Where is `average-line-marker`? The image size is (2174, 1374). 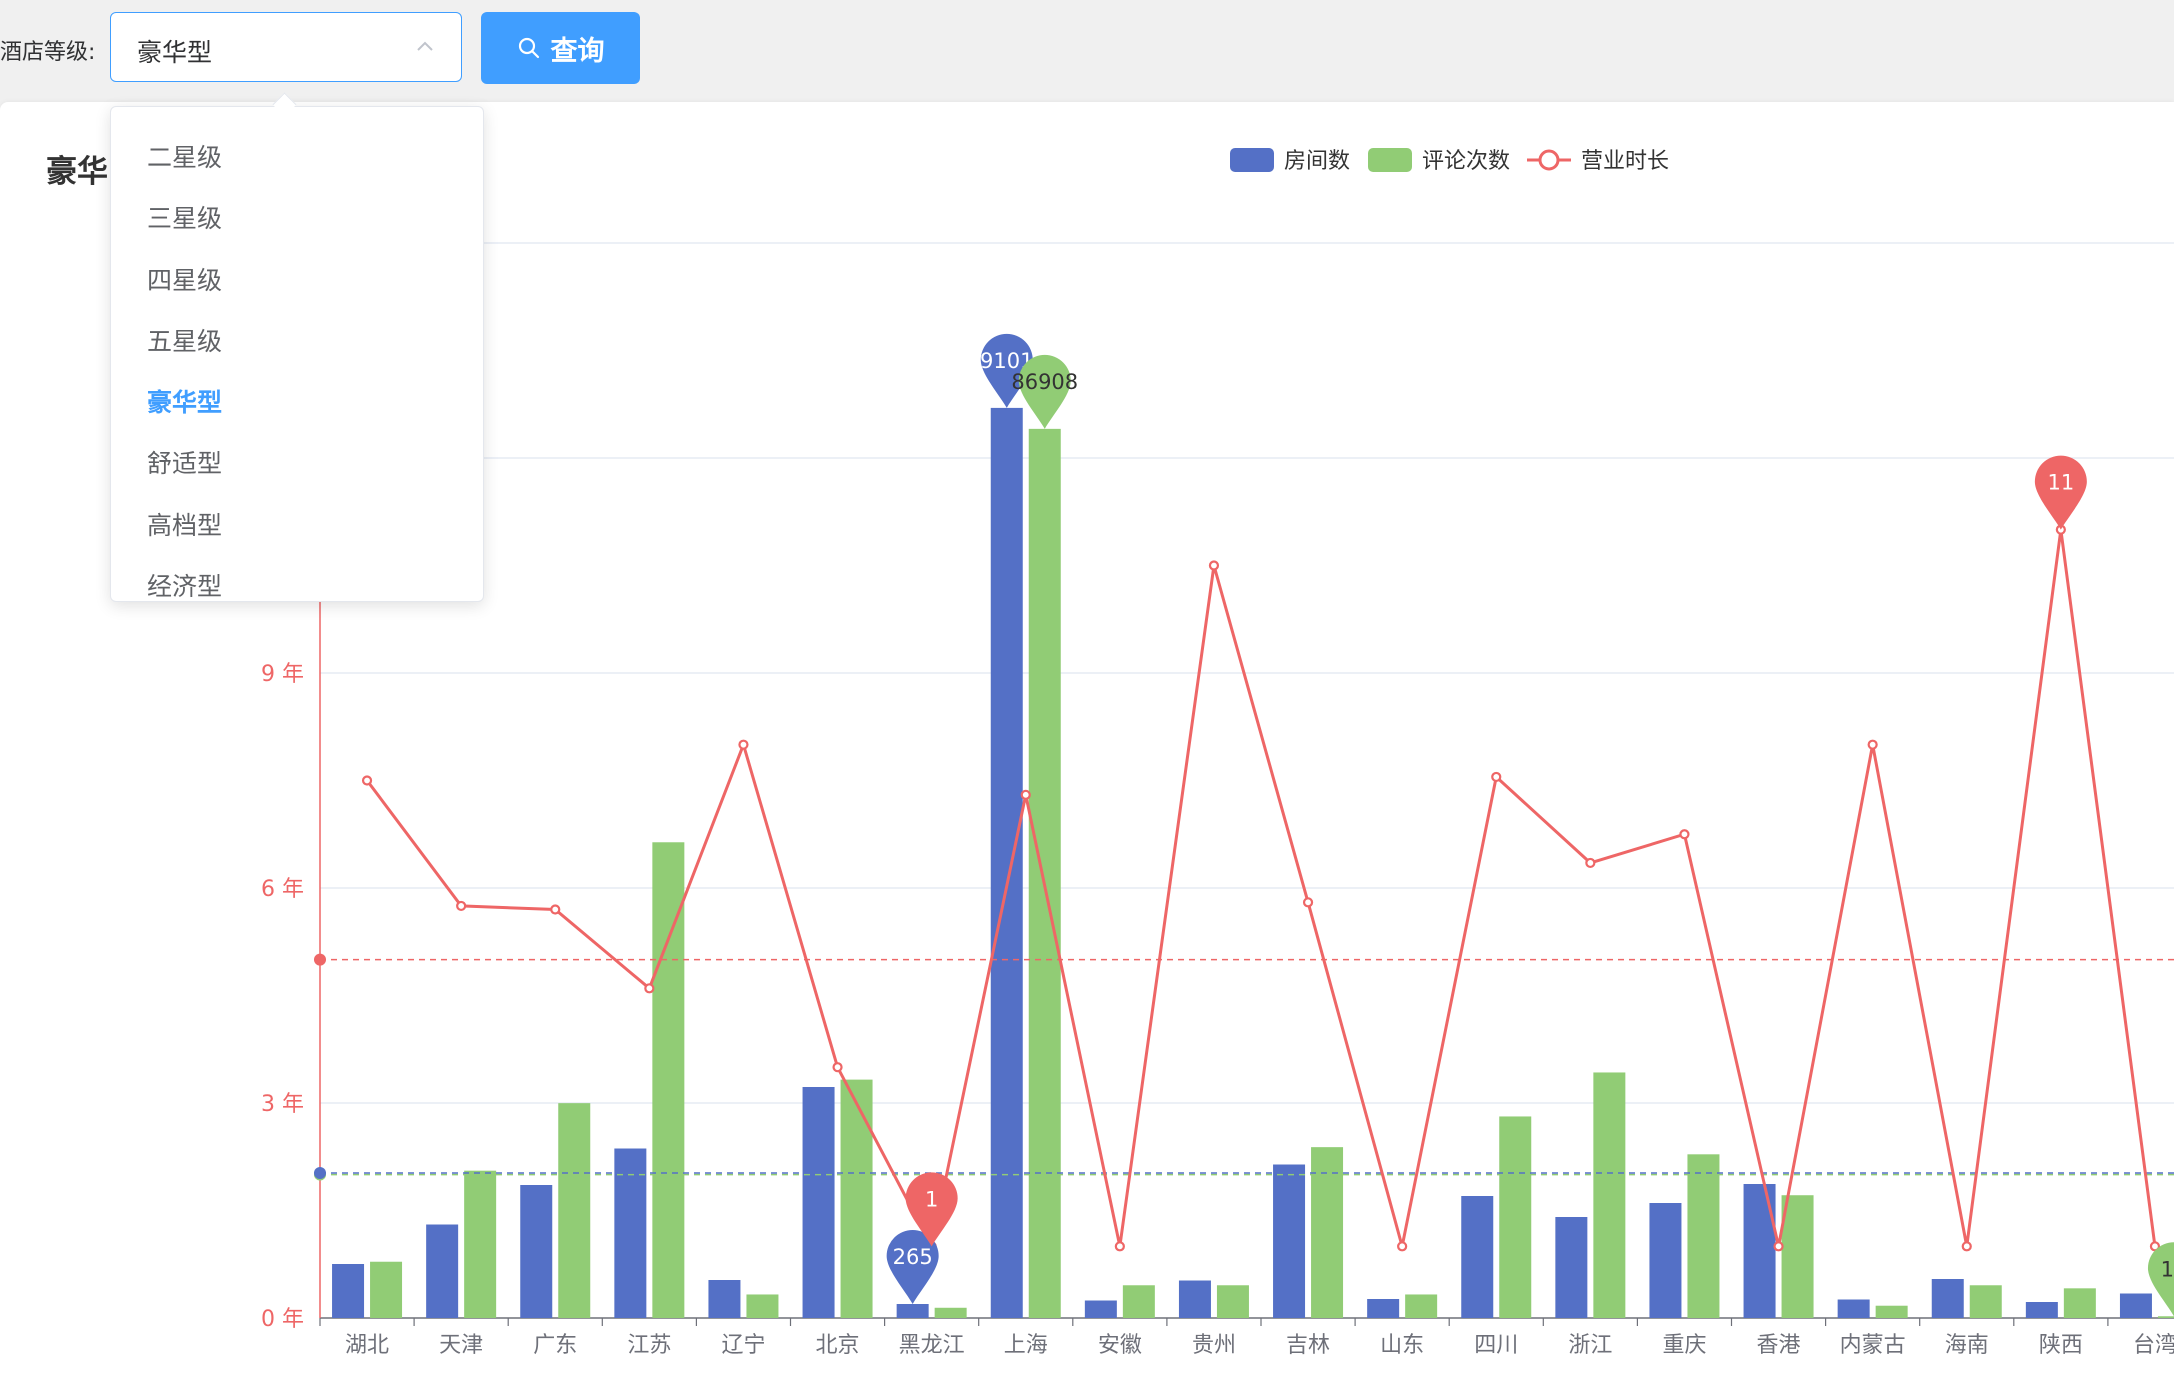
average-line-marker is located at coordinates (320, 959).